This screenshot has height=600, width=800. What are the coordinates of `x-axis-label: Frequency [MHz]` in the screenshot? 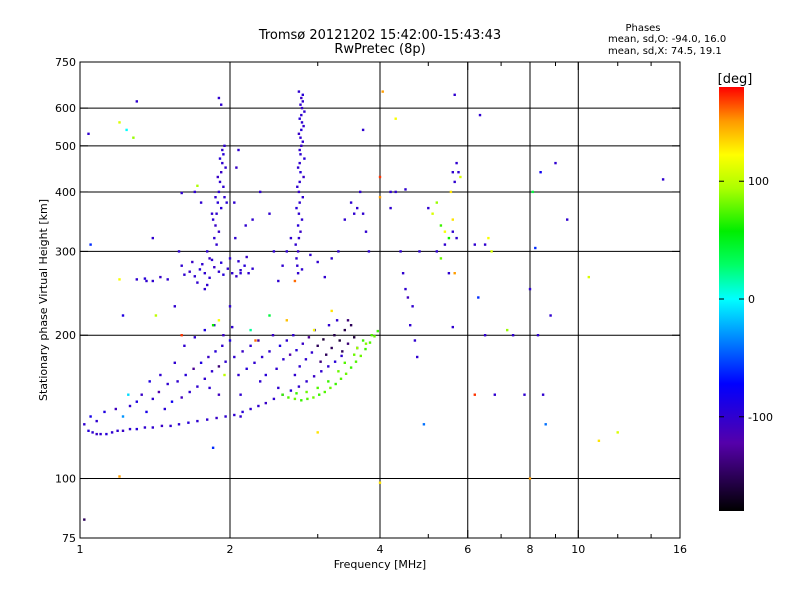 It's located at (380, 564).